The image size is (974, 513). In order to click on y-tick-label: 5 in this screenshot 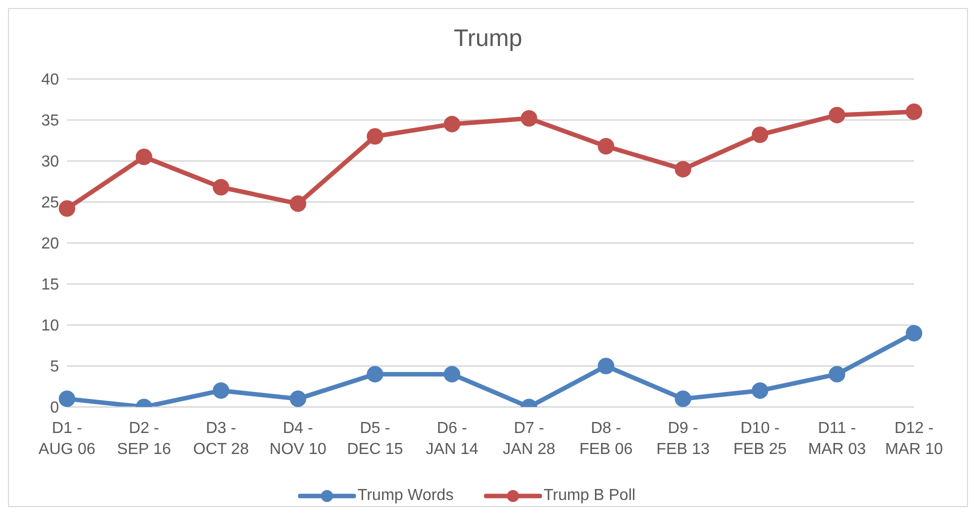, I will do `click(55, 367)`.